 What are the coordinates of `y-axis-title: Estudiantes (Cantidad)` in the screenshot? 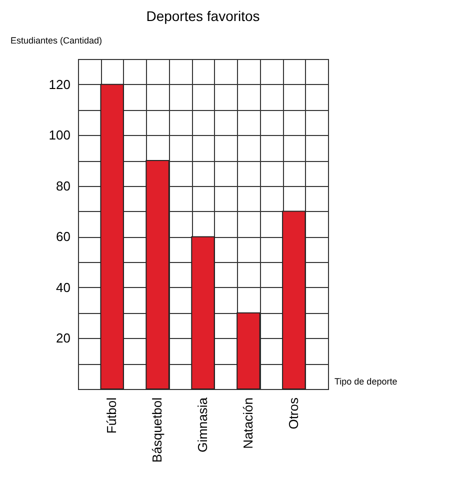 It's located at (56, 41).